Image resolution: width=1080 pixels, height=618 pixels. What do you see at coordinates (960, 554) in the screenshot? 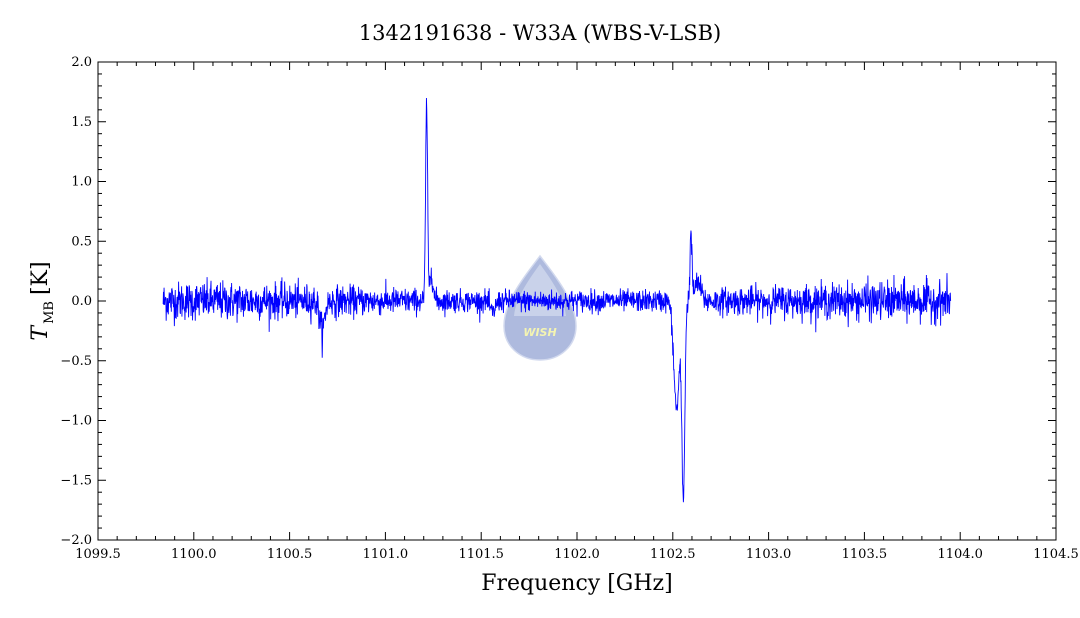
I see `x-tick-label: 1104.0` at bounding box center [960, 554].